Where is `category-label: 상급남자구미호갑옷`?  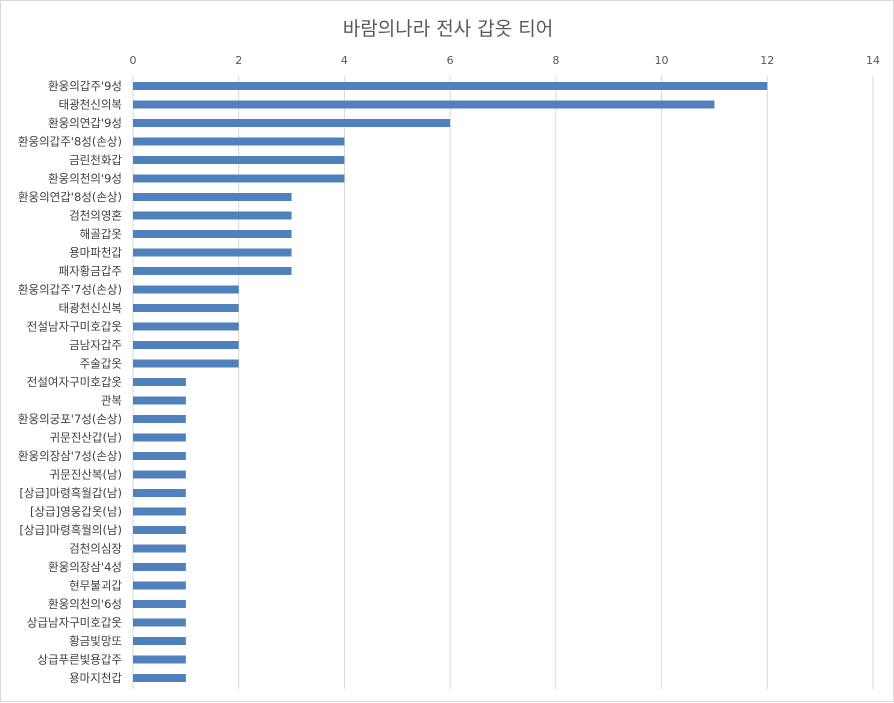 category-label: 상급남자구미호갑옷 is located at coordinates (74, 623).